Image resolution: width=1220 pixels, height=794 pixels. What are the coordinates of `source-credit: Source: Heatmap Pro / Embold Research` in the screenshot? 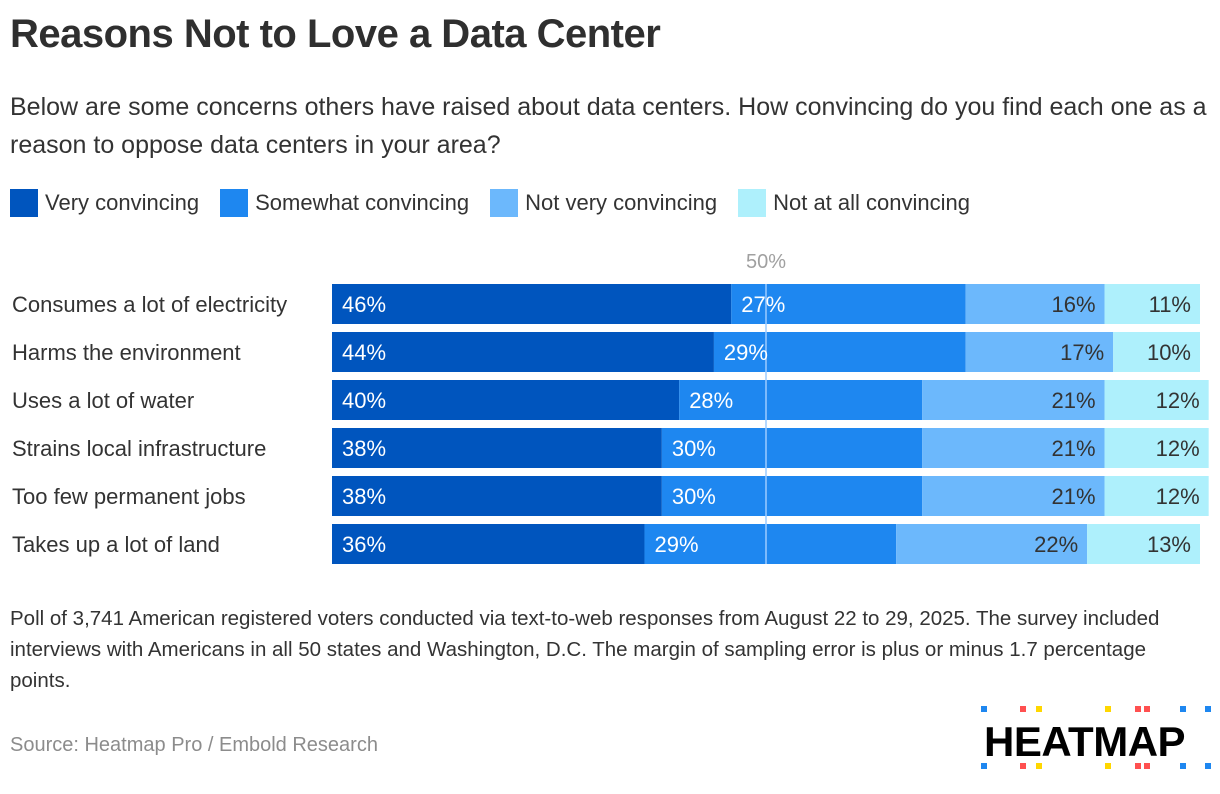 It's located at (194, 745).